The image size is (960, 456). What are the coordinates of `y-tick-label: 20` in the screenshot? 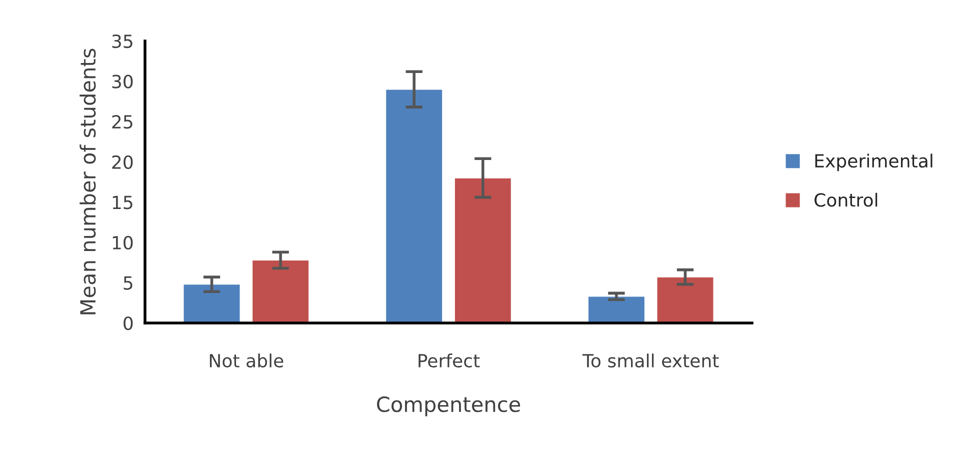 It's located at (122, 162).